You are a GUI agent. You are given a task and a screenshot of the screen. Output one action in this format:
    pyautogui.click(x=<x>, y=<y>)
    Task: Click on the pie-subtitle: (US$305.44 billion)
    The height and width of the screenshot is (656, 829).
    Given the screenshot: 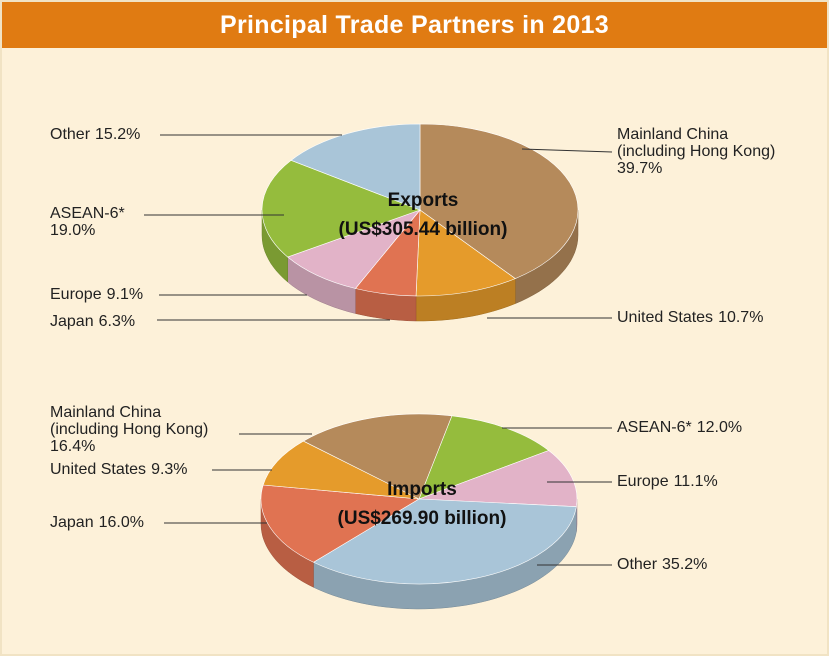 What is the action you would take?
    pyautogui.click(x=423, y=229)
    